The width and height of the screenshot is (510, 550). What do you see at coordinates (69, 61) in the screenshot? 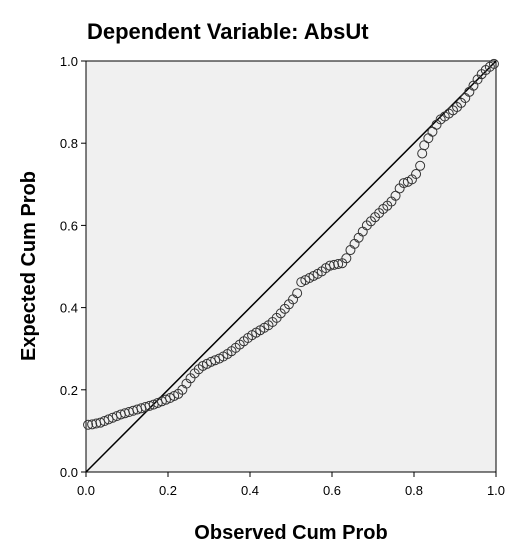
I see `y-tick-label: 1.0` at bounding box center [69, 61].